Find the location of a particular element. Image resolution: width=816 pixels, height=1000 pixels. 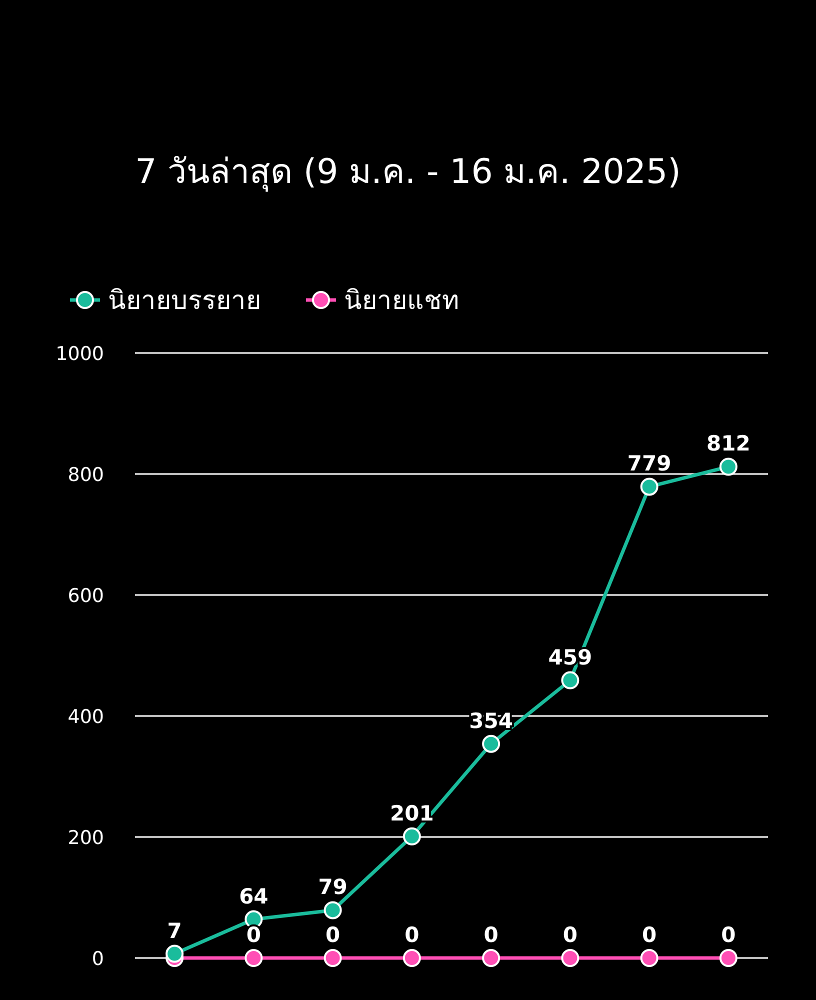

chart-title: 7 วันล่าสุด (9 ม.ค. - 16 ม.ค. 2025) is located at coordinates (408, 172).